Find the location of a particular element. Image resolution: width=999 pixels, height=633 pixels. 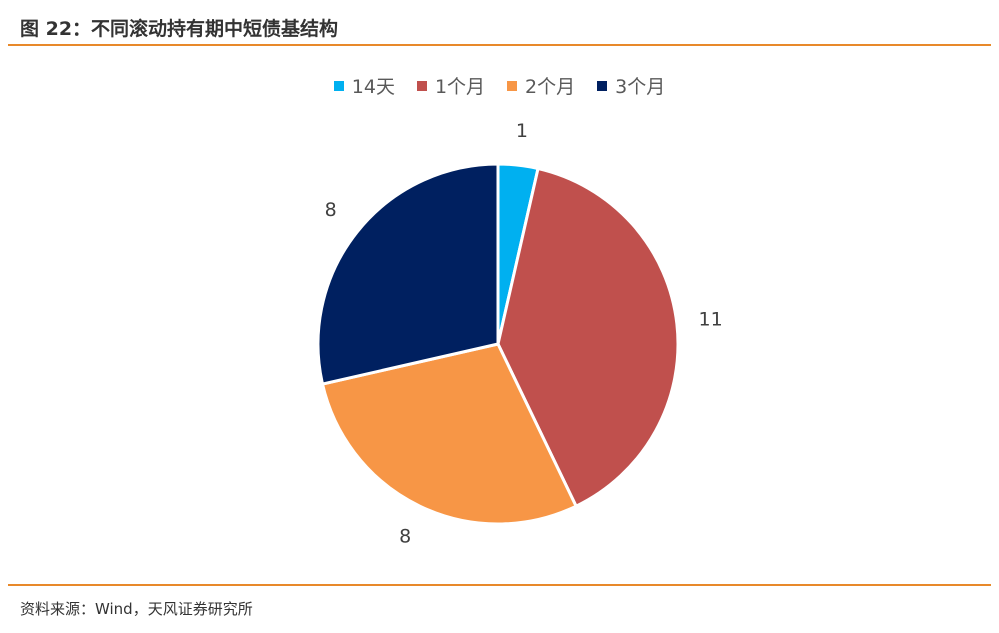

legend-label: 1个月 is located at coordinates (460, 87).